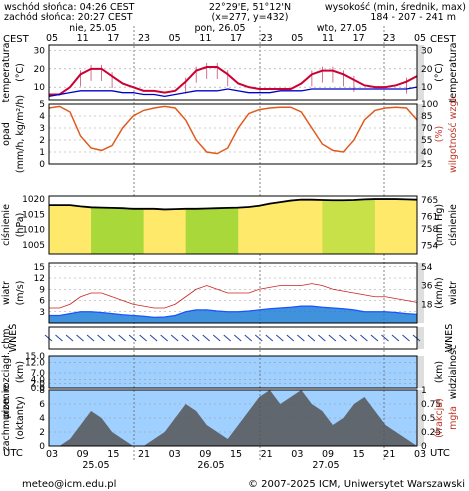 This screenshot has height=491, width=469. What do you see at coordinates (68, 17) in the screenshot?
I see `sunset-text: zachód słońca: 20:27 CEST` at bounding box center [68, 17].